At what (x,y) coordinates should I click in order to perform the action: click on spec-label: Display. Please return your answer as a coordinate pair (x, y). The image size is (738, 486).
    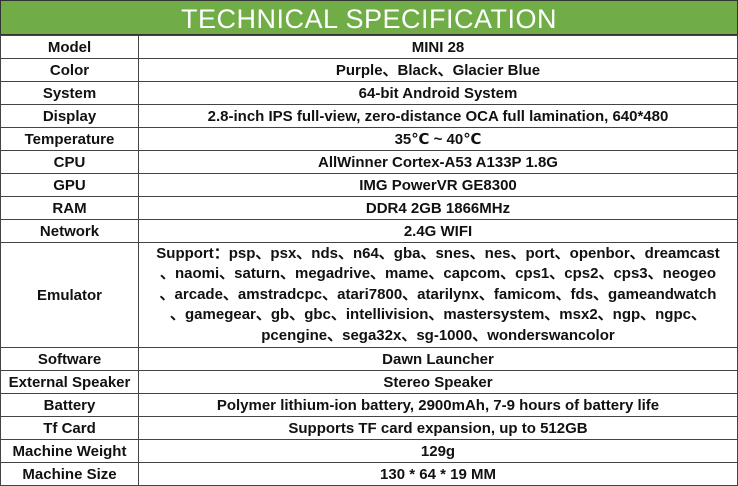
    Looking at the image, I should click on (69, 116).